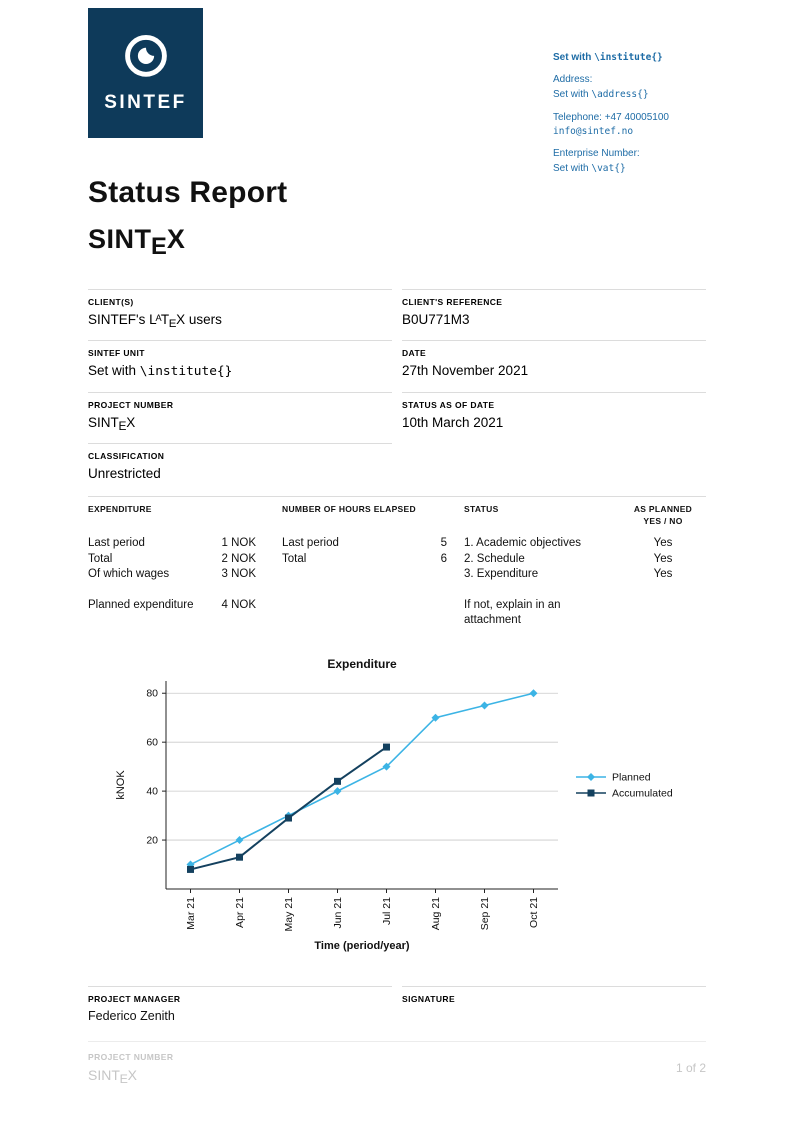  I want to click on field-clients-value: SINTEF's LATEX users, so click(240, 321).